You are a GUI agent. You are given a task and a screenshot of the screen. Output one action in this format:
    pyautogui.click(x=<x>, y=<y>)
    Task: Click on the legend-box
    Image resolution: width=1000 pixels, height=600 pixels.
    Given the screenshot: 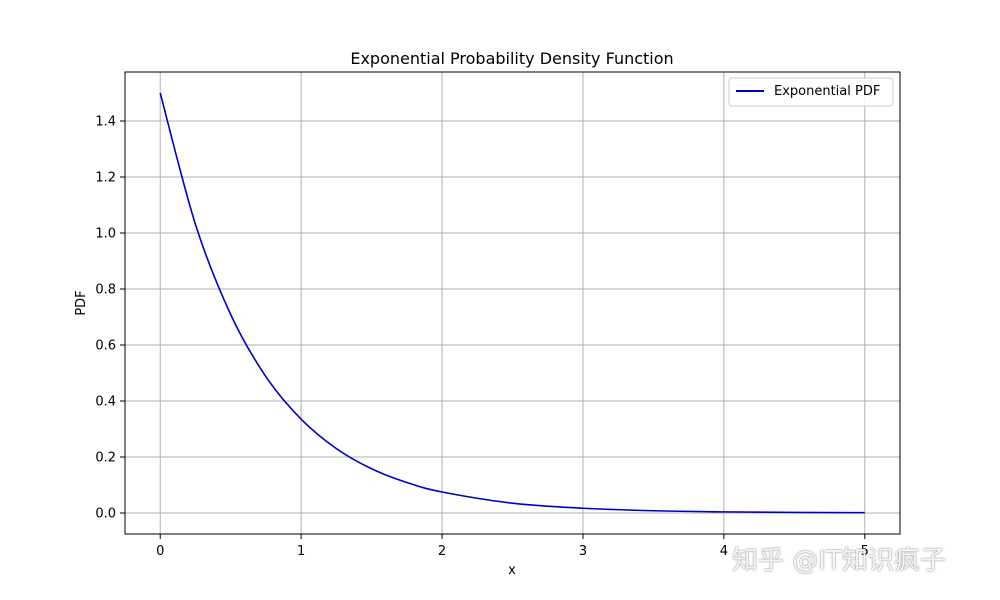 What is the action you would take?
    pyautogui.click(x=811, y=92)
    